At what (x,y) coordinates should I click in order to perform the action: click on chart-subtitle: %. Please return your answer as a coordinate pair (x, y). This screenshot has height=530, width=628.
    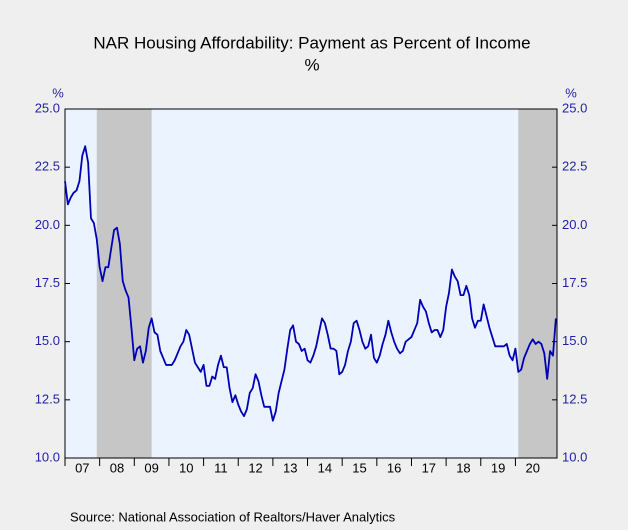
    Looking at the image, I should click on (311, 64).